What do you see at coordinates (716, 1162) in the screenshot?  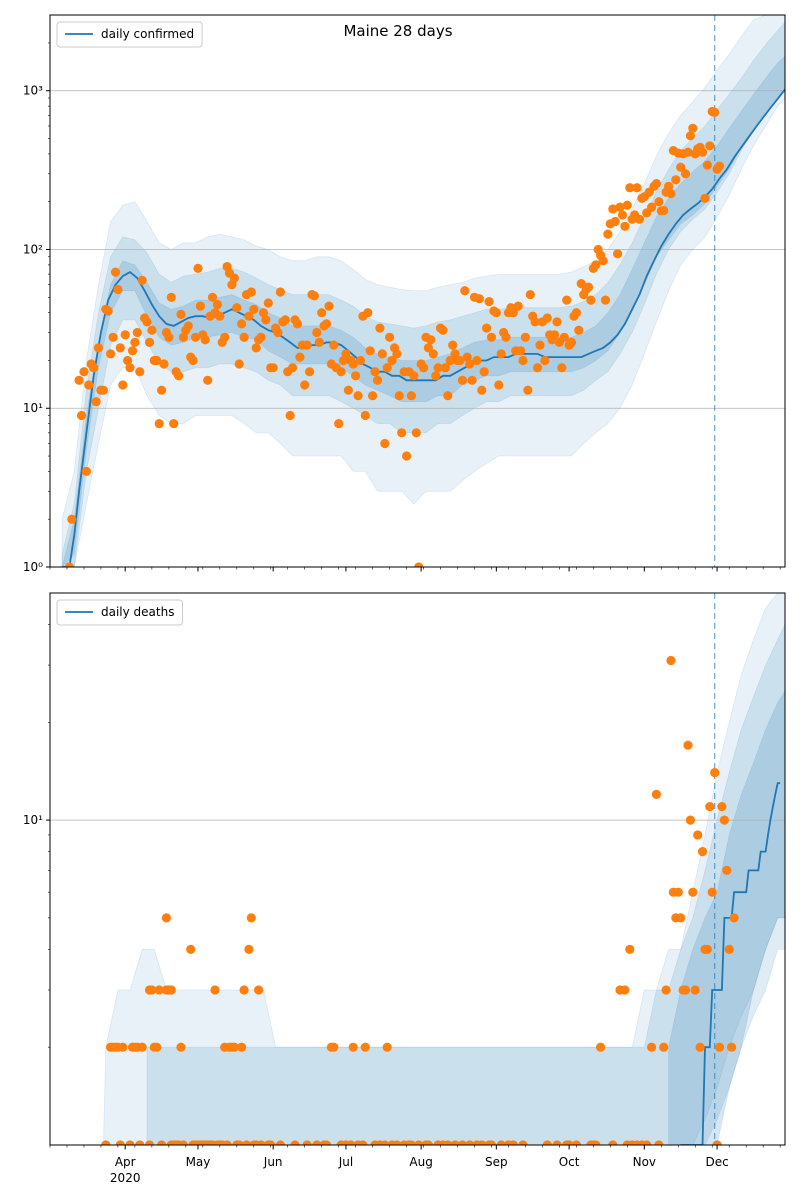 I see `x-tick-label: Dec` at bounding box center [716, 1162].